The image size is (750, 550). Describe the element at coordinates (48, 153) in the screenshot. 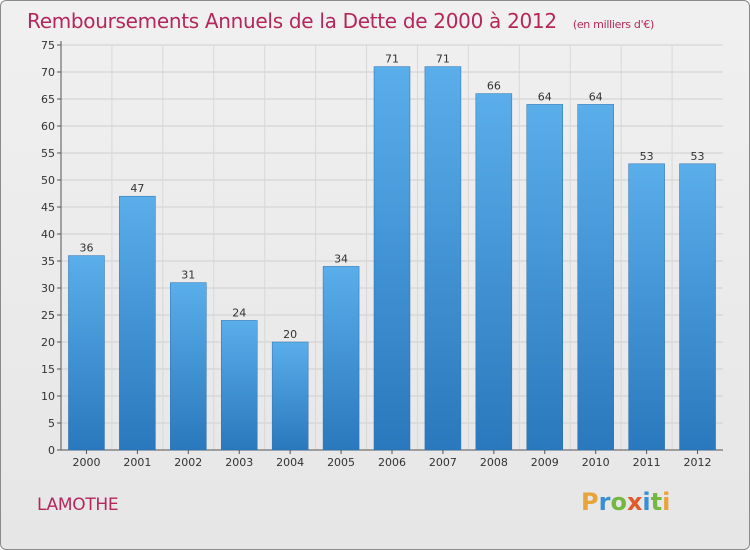

I see `y-tick-label: 55` at that location.